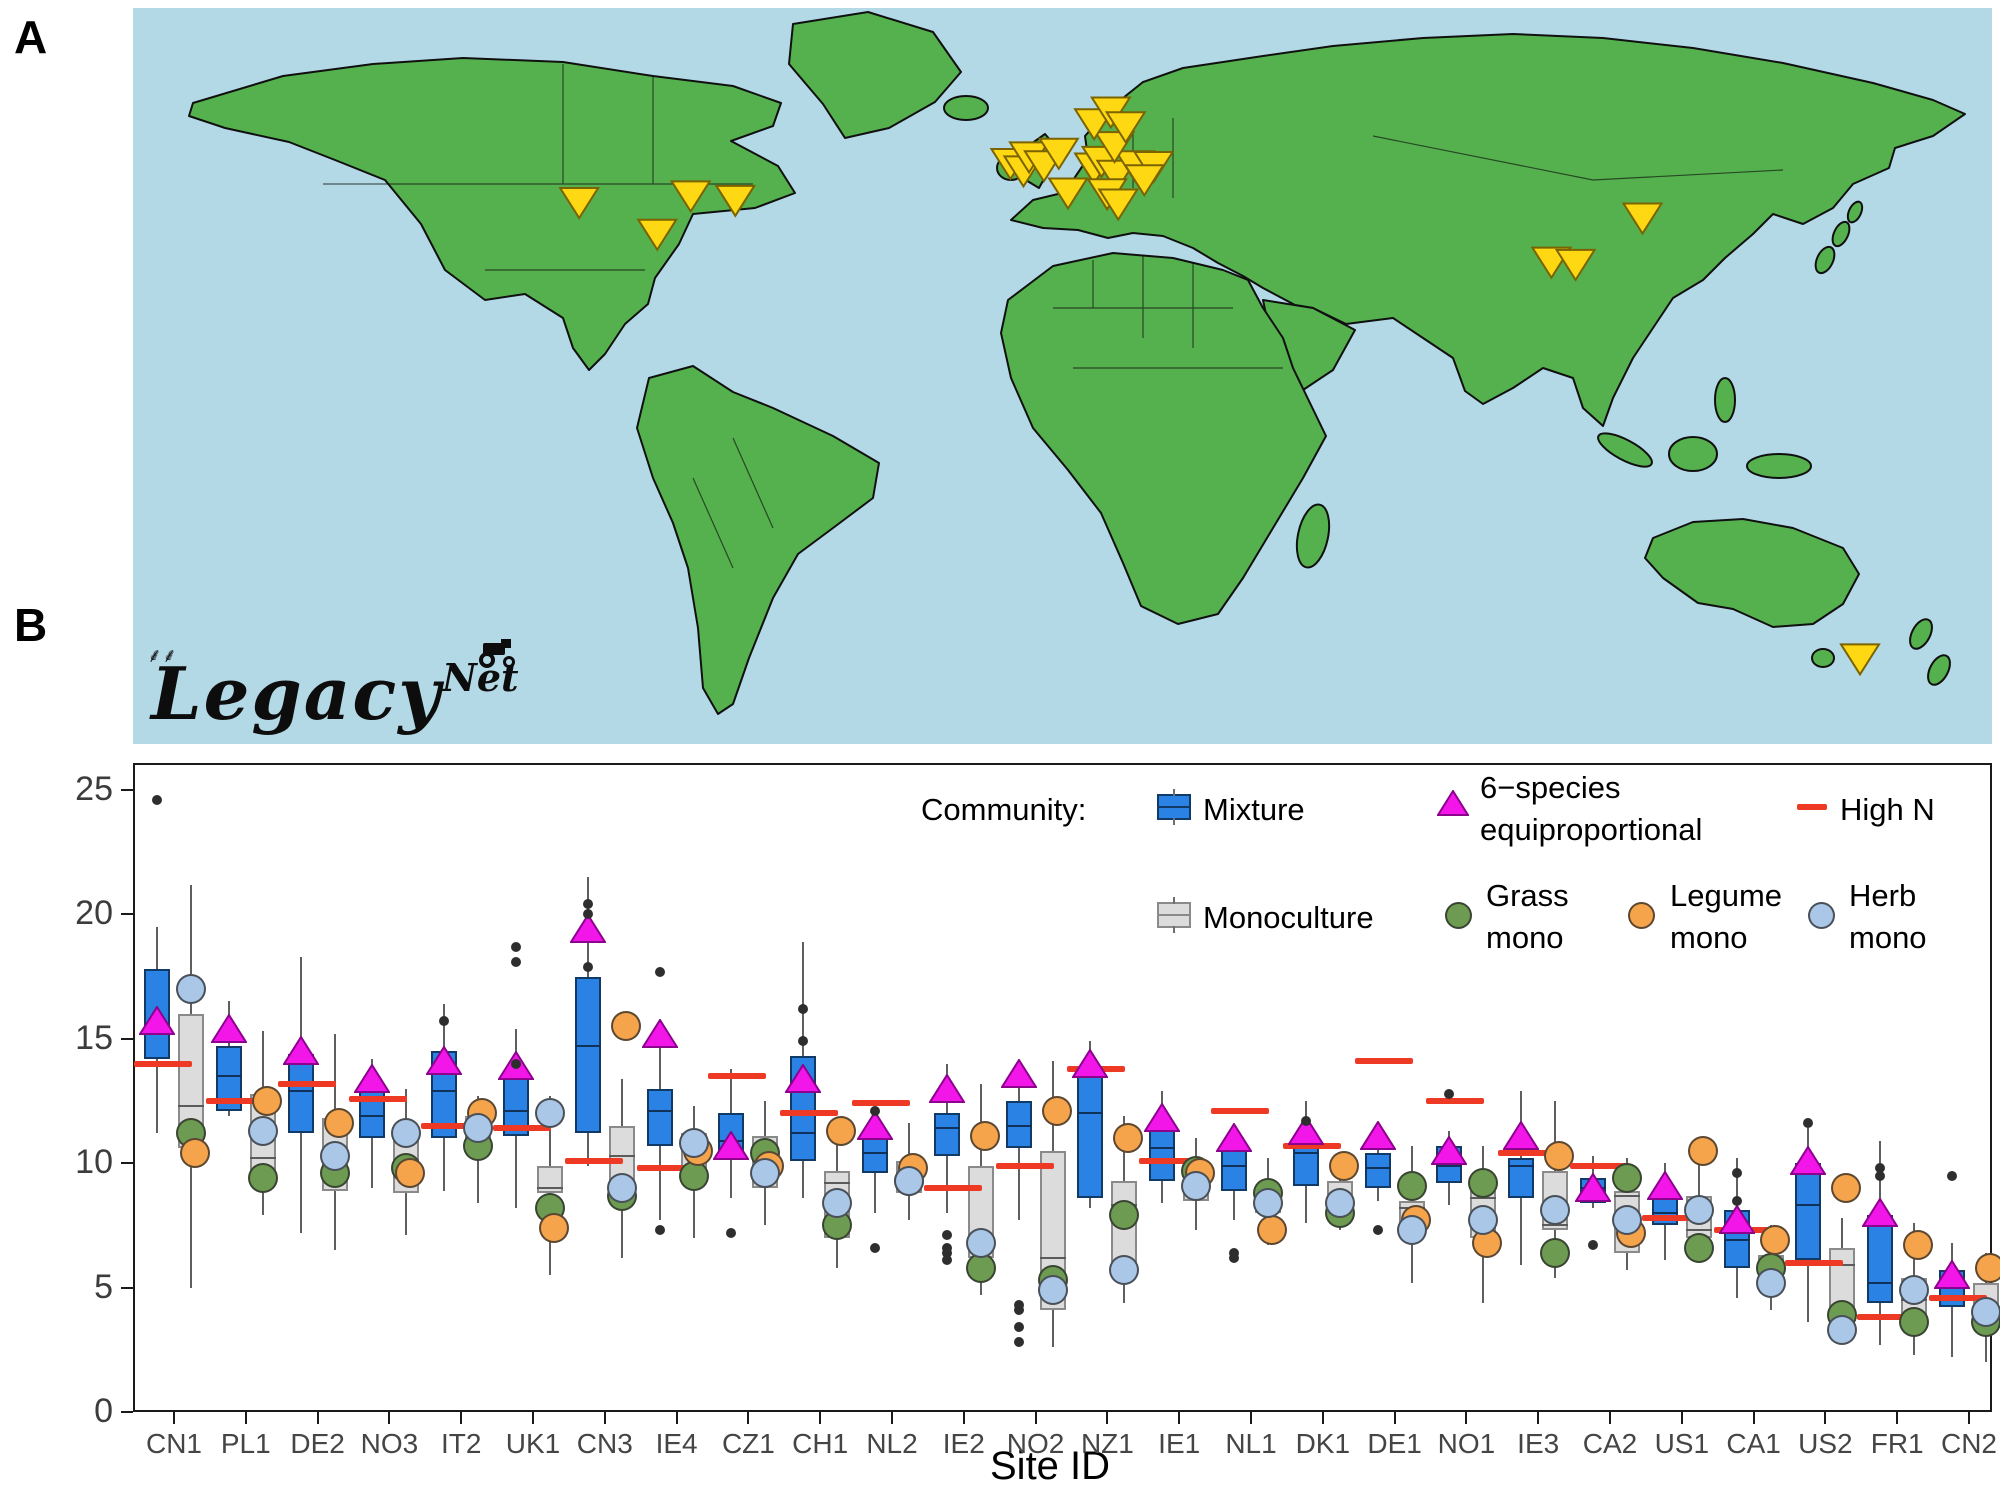 The height and width of the screenshot is (1498, 2000). Describe the element at coordinates (1521, 1134) in the screenshot. I see `boxplot-group-IE3-six-species-triangle` at that location.